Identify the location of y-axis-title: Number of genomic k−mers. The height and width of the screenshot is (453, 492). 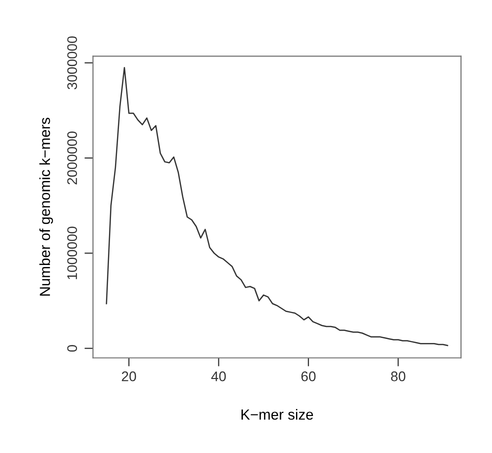
(46, 207).